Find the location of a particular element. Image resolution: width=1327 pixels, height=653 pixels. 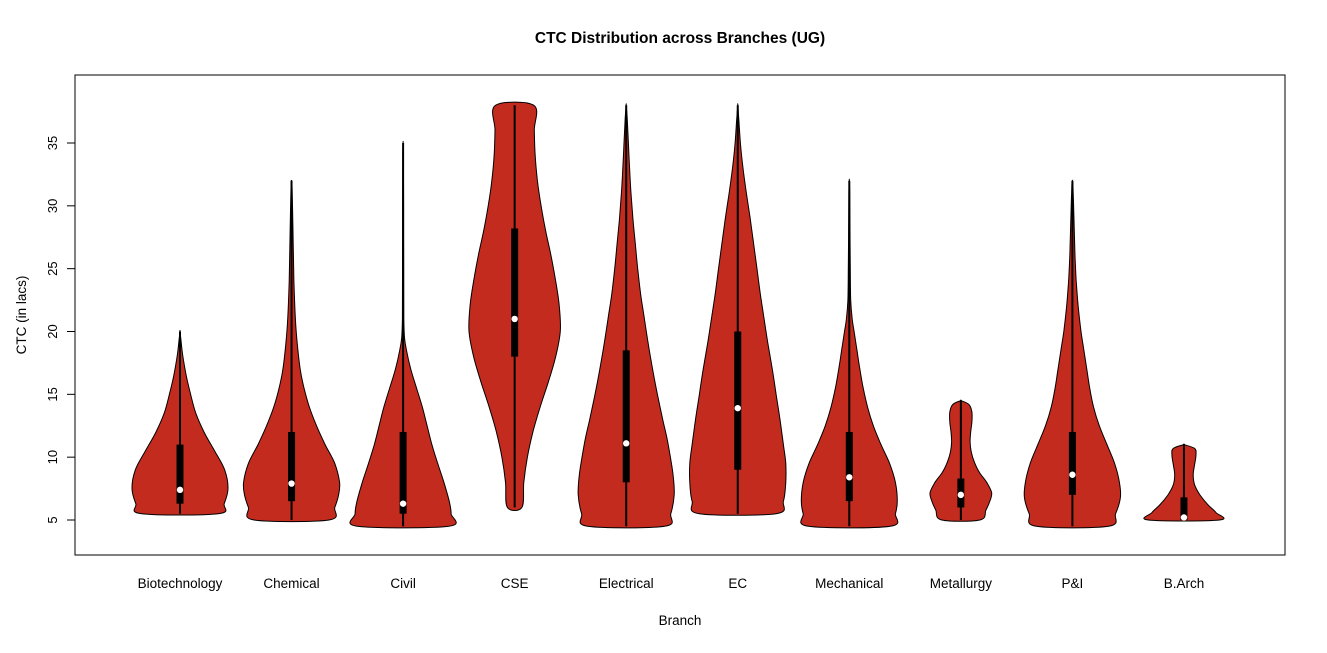

median-dot-Mechanical is located at coordinates (849, 477).